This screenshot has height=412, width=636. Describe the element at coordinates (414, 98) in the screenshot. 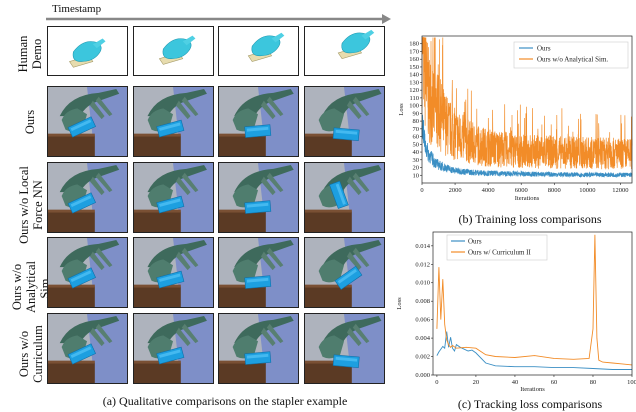

I see `y-tick-label: 110` at that location.